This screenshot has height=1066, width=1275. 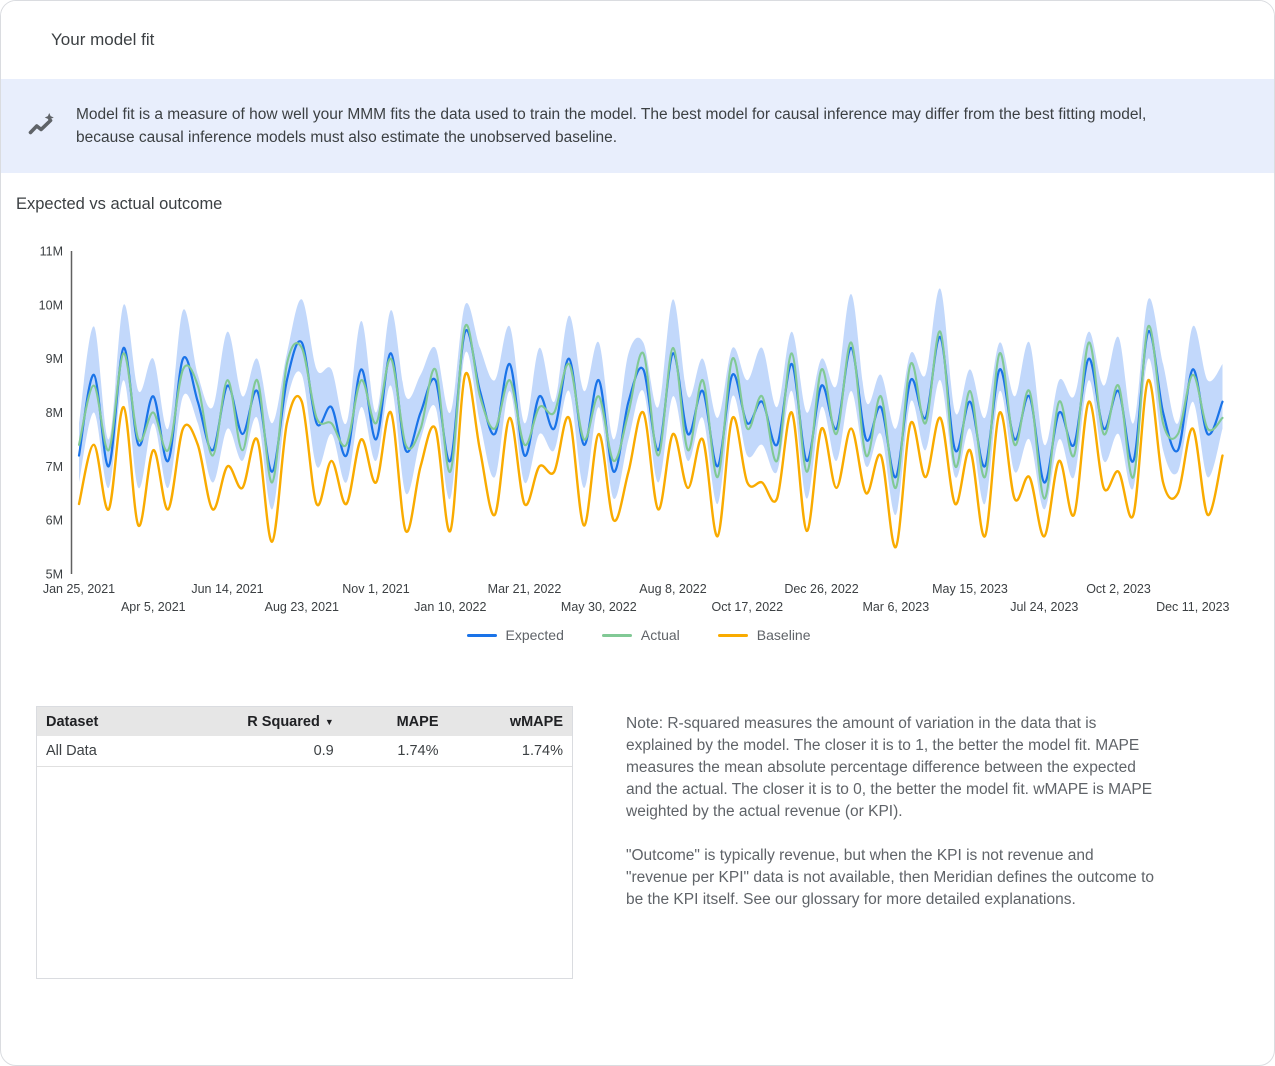 I want to click on svg-text: May 30, 2022, so click(x=599, y=607).